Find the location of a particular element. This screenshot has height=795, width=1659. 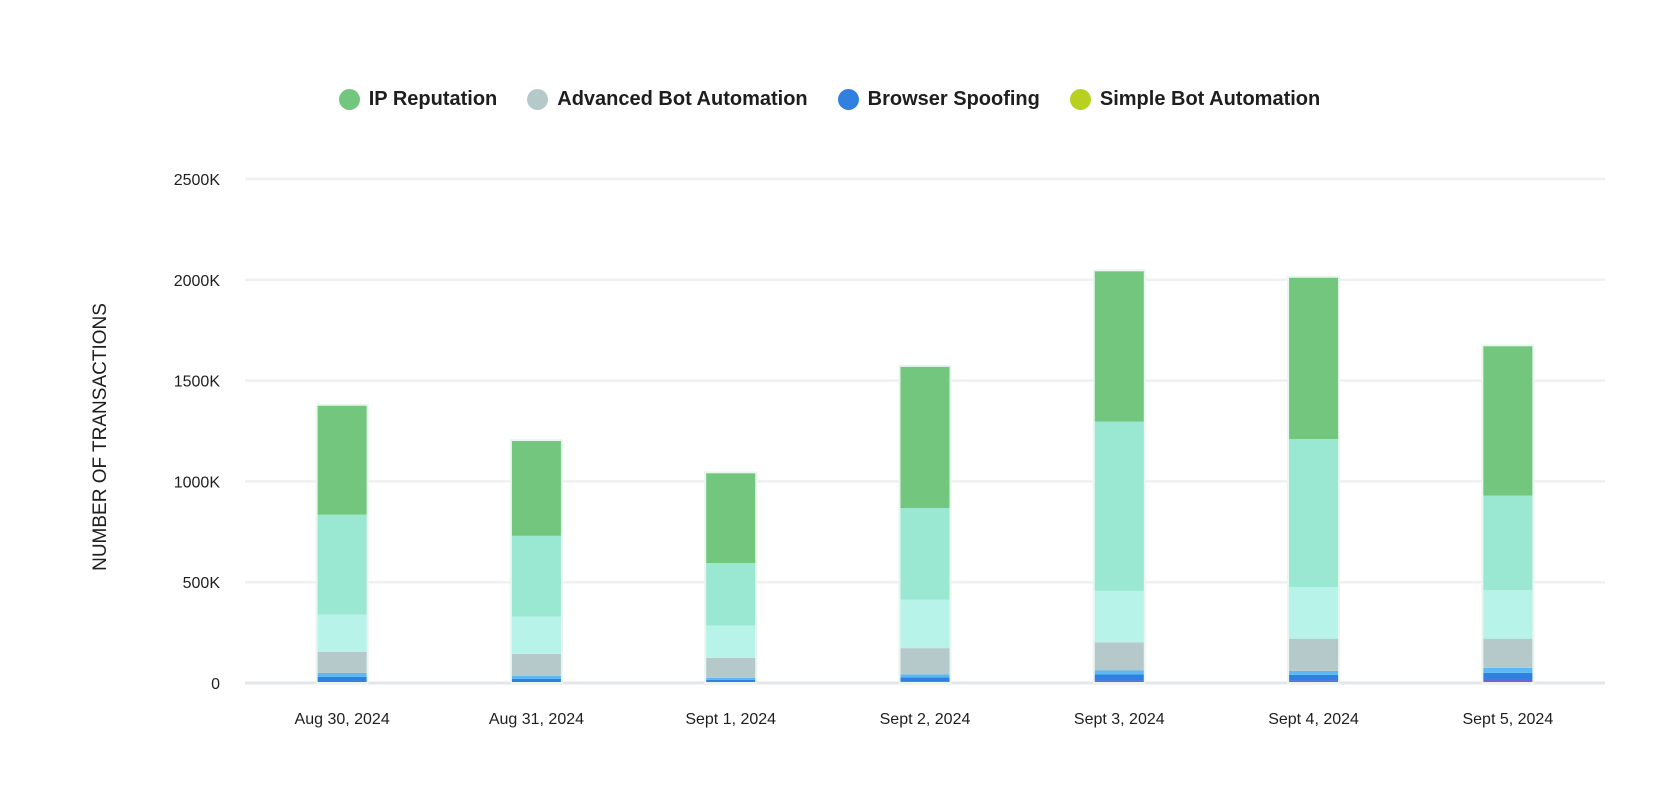

x-tick-label: Sept 2, 2024 is located at coordinates (925, 719).